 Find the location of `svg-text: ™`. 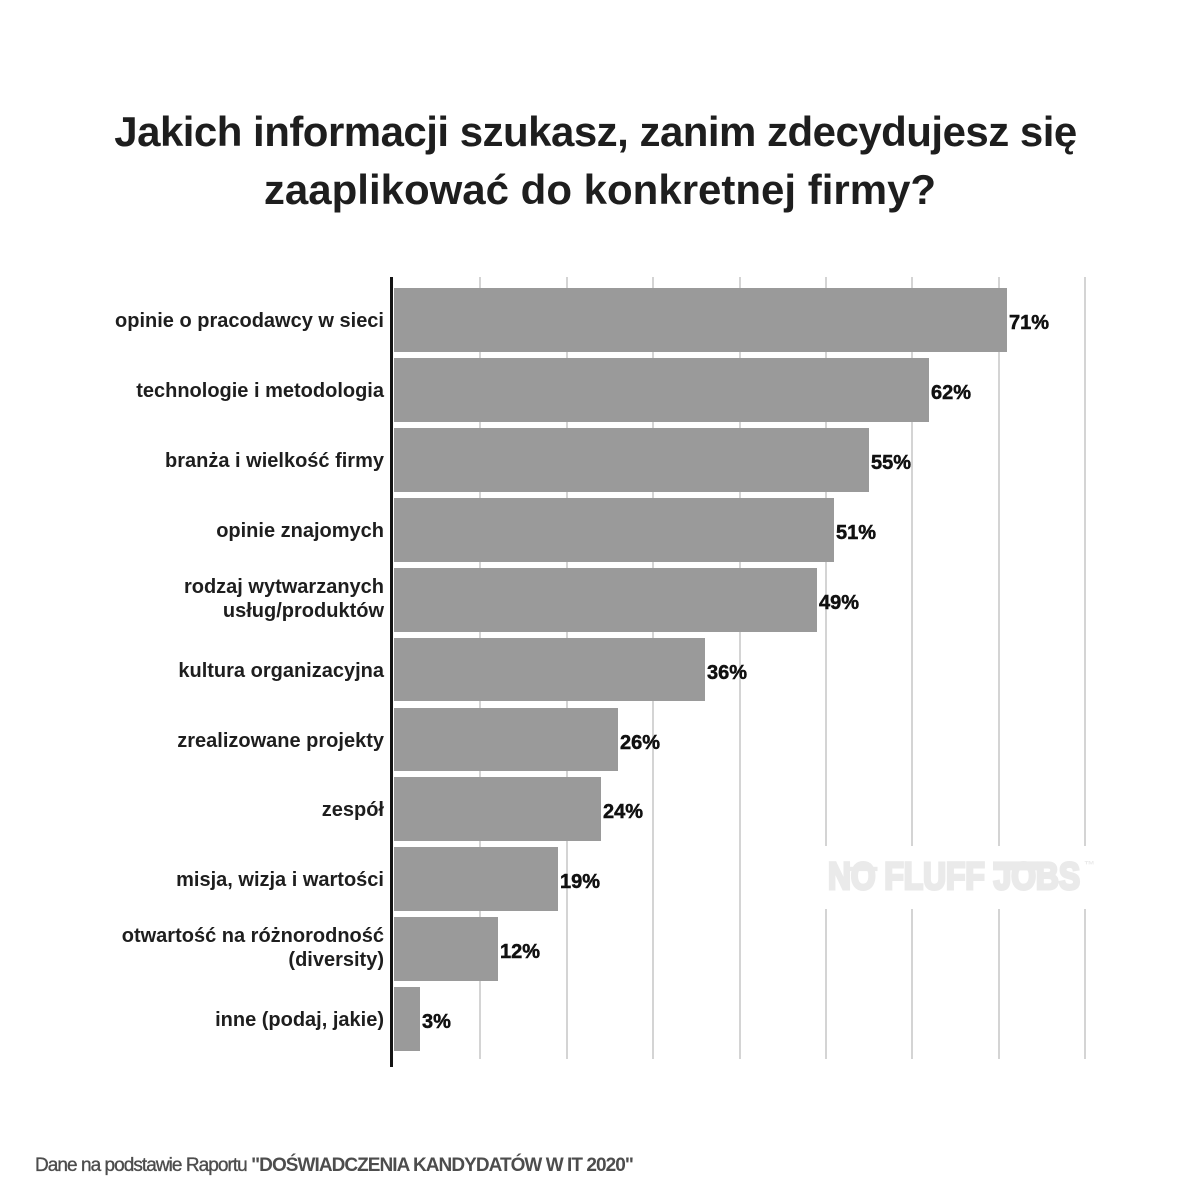

svg-text: ™ is located at coordinates (1089, 866).